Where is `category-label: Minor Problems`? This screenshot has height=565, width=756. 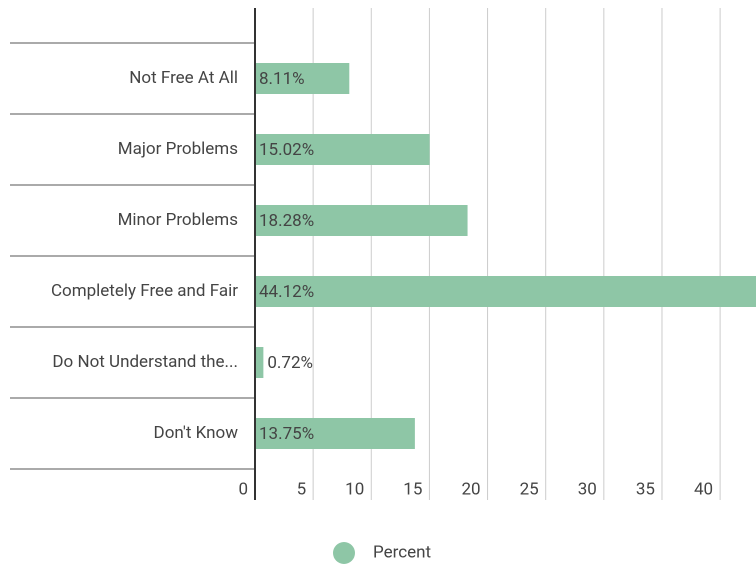 category-label: Minor Problems is located at coordinates (178, 220).